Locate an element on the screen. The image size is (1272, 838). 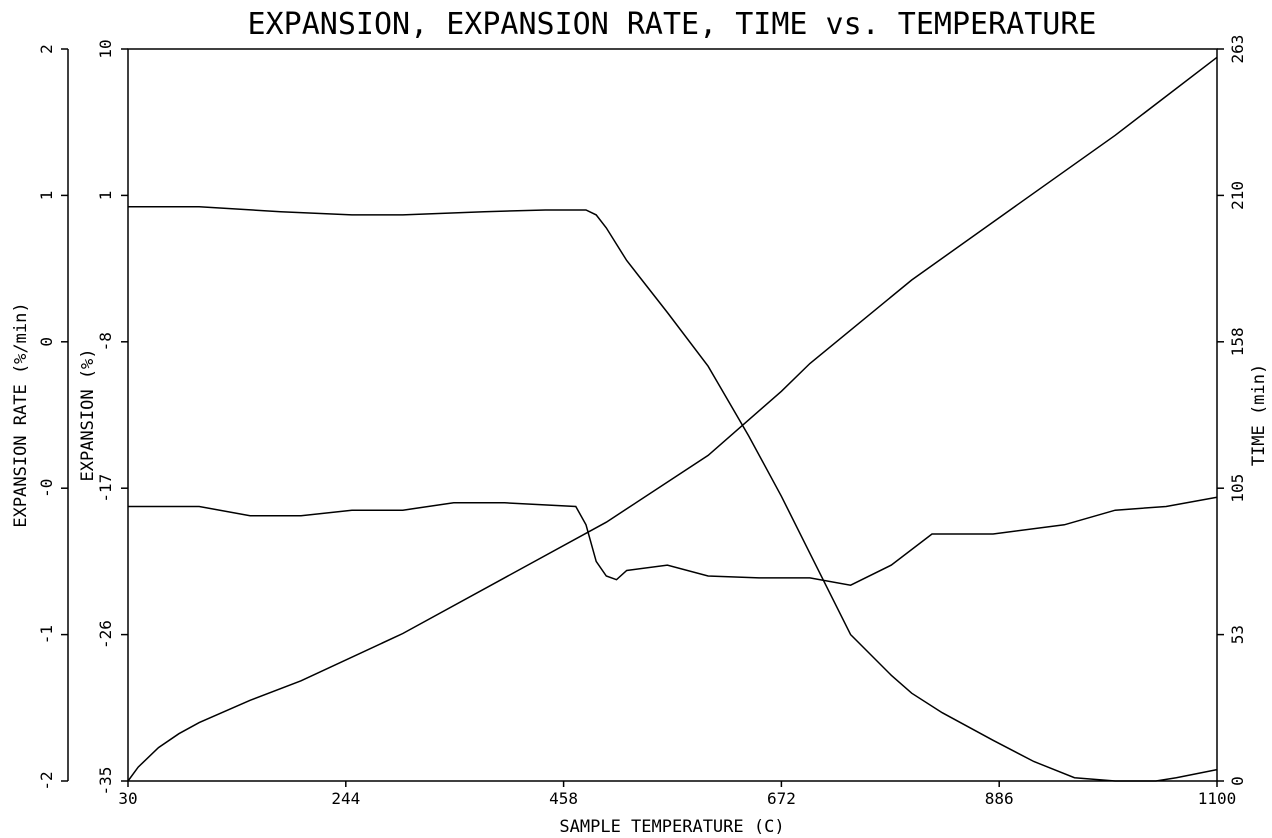
expansion-tick-label: -17 is located at coordinates (105, 488).